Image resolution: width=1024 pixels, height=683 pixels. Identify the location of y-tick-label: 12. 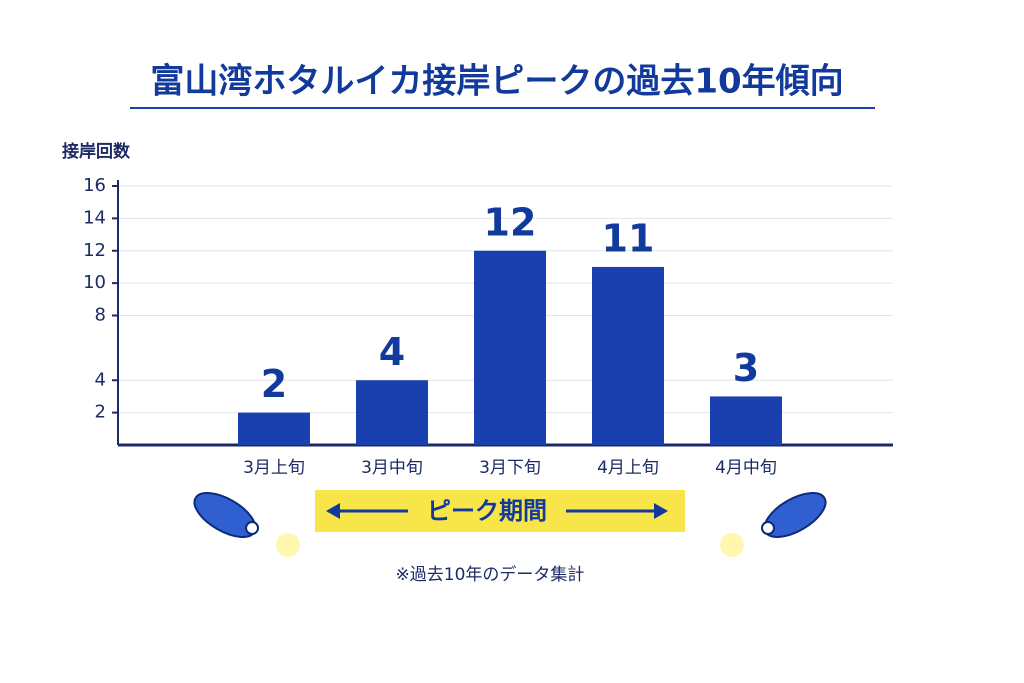
(94, 250).